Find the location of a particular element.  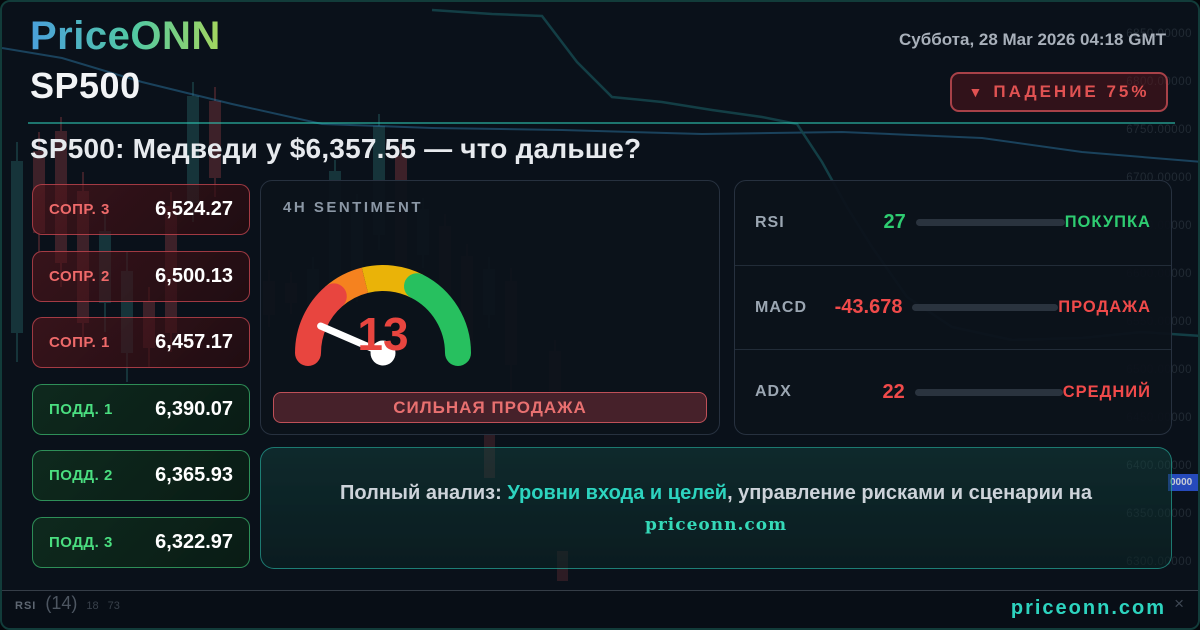

indicator-status: ПОКУПКА is located at coordinates (1107, 222).